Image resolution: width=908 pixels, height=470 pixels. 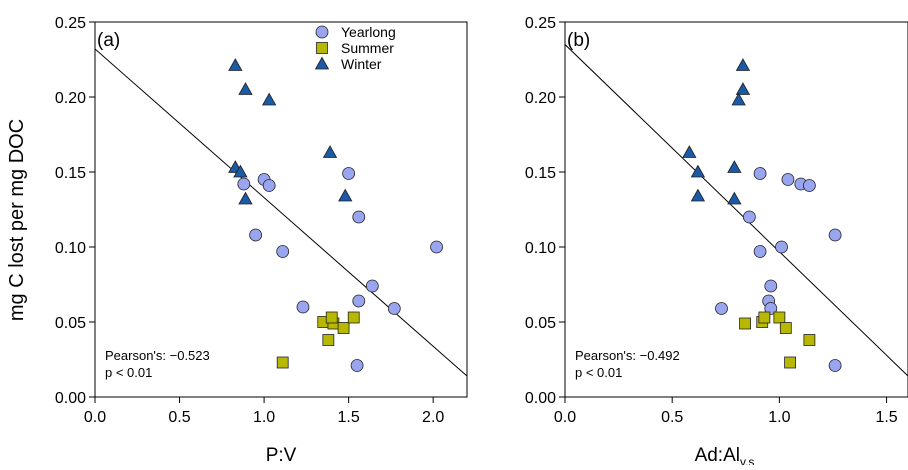 I want to click on y-tick-label-a: 0.05, so click(x=70, y=323).